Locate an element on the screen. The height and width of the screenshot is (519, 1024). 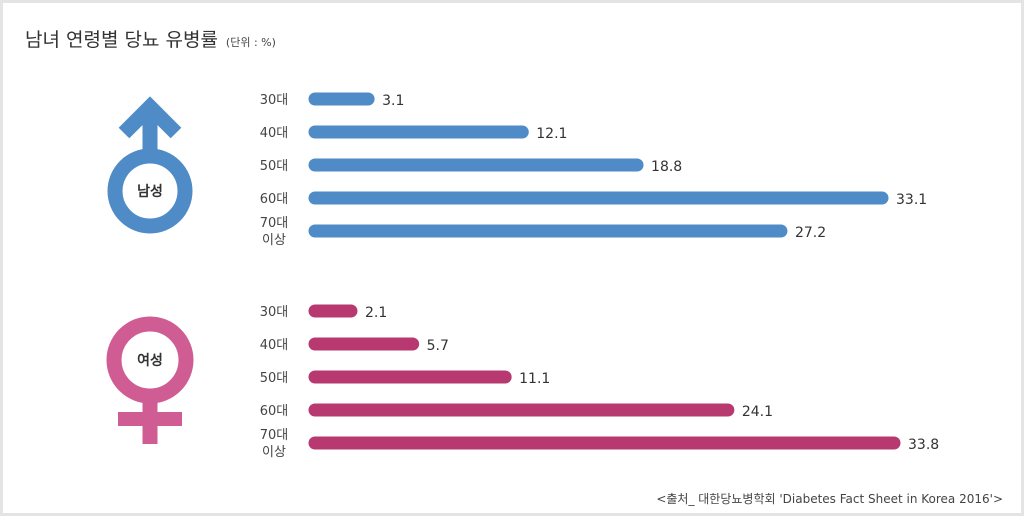
female-value-label: 2.1 is located at coordinates (376, 313).